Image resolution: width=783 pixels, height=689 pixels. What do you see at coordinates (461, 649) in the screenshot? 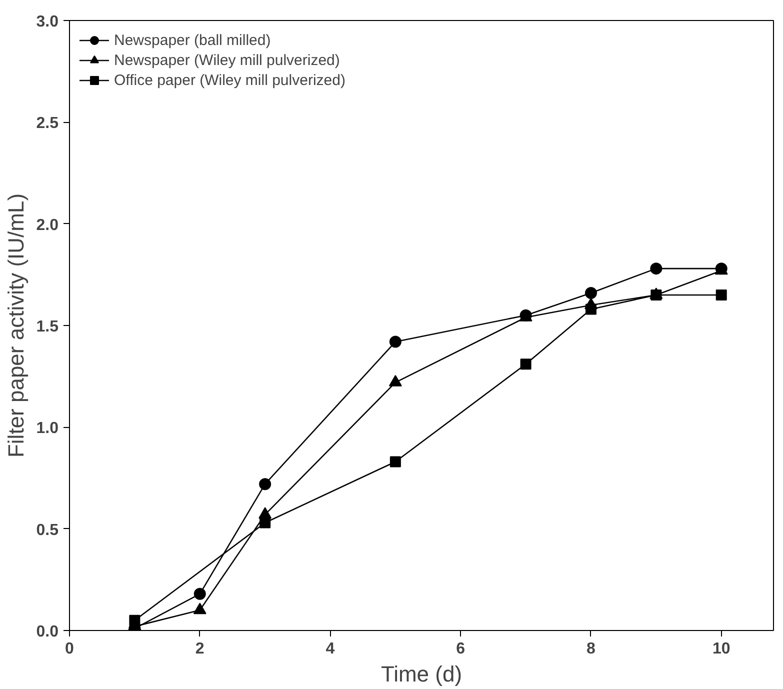
I see `x-tick-label: 6` at bounding box center [461, 649].